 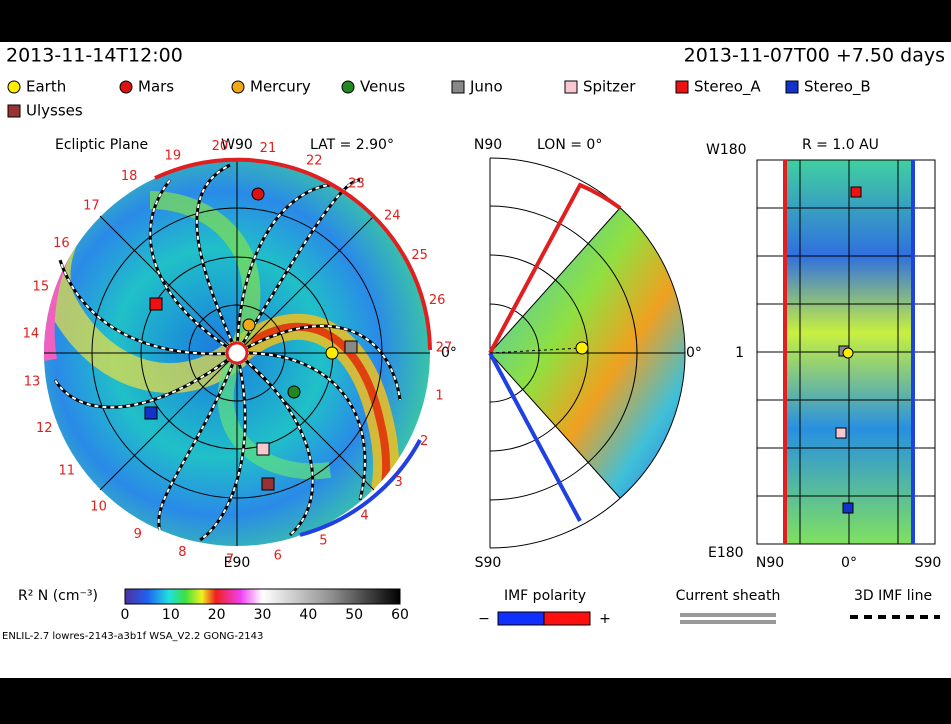 What do you see at coordinates (237, 353) in the screenshot?
I see `sun` at bounding box center [237, 353].